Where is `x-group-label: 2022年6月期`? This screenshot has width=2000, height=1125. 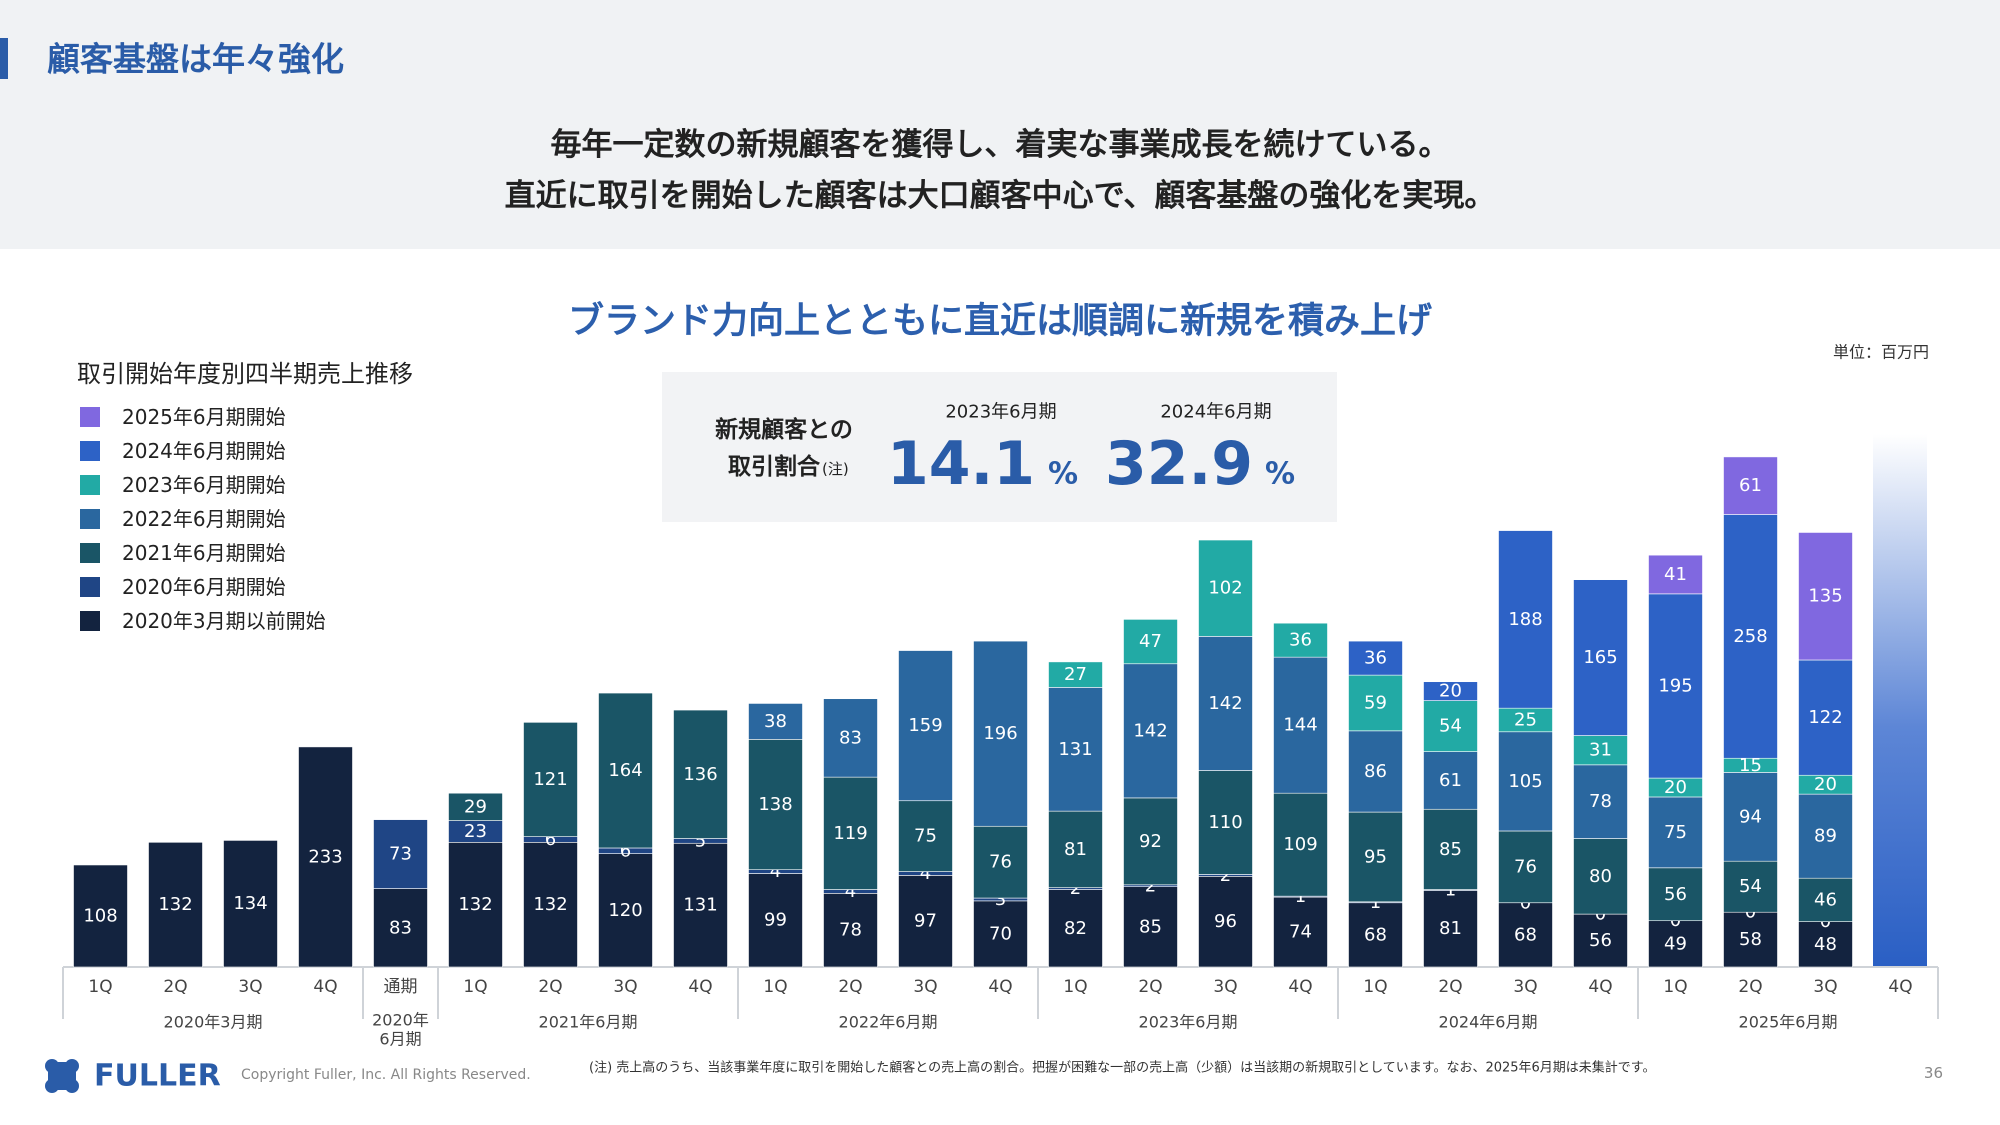 x-group-label: 2022年6月期 is located at coordinates (888, 1022).